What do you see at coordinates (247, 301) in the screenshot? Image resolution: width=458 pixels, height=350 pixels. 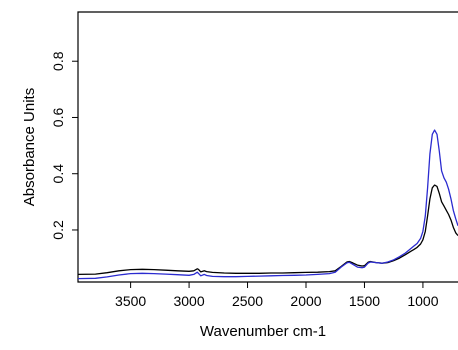 I see `x-tick-label: 2500` at bounding box center [247, 301].